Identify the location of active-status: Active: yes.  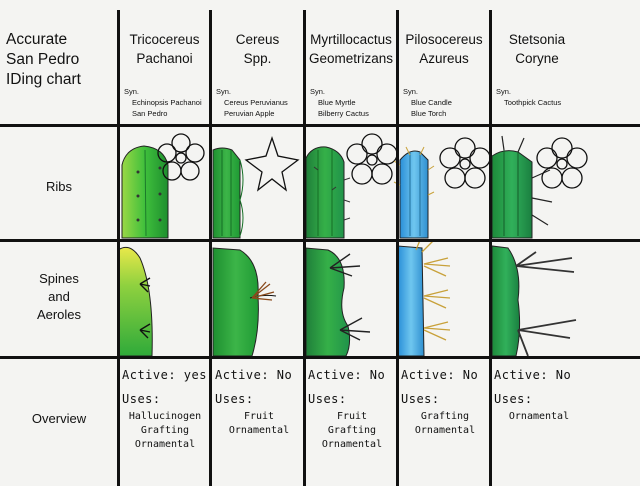
(164, 375).